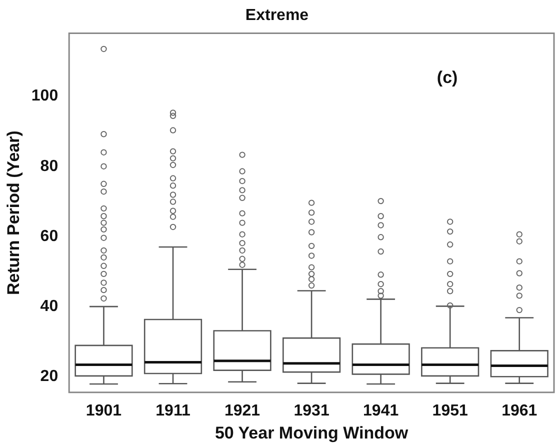  What do you see at coordinates (311, 432) in the screenshot?
I see `x-axis-title: 50 Year Moving Window` at bounding box center [311, 432].